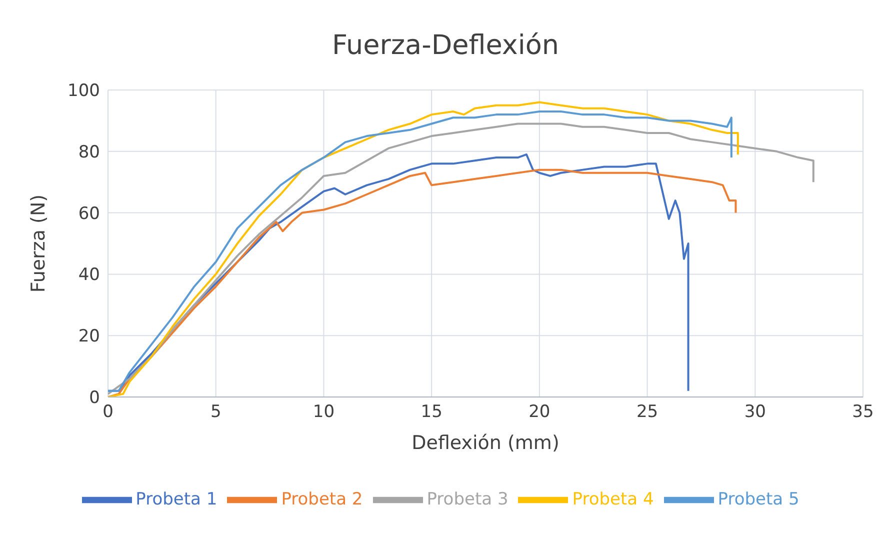 This screenshot has width=891, height=551. What do you see at coordinates (647, 412) in the screenshot?
I see `x-tick-label: 25` at bounding box center [647, 412].